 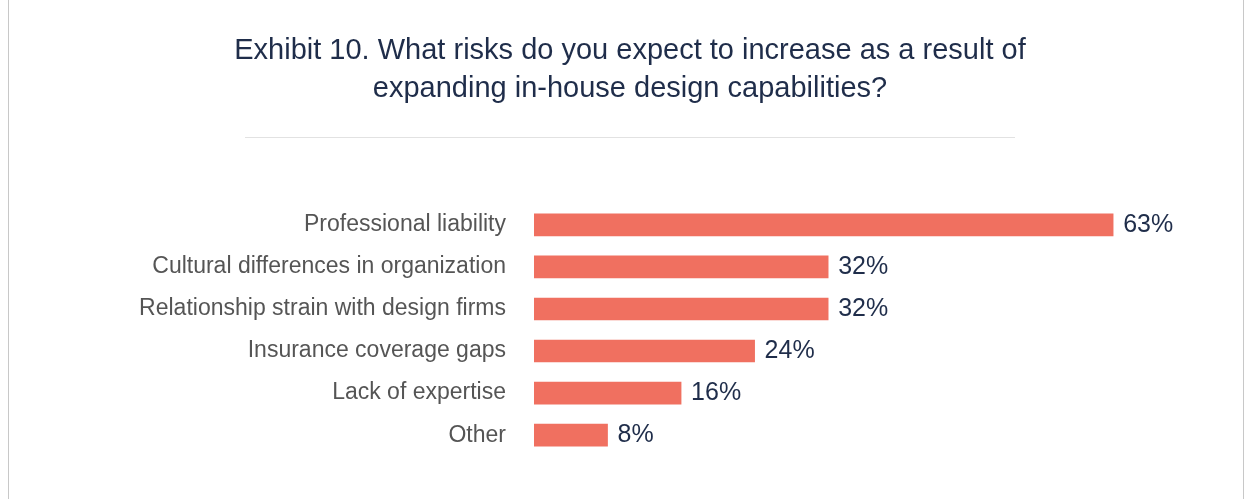 I want to click on y-tick-label: Professional liability, so click(x=405, y=223).